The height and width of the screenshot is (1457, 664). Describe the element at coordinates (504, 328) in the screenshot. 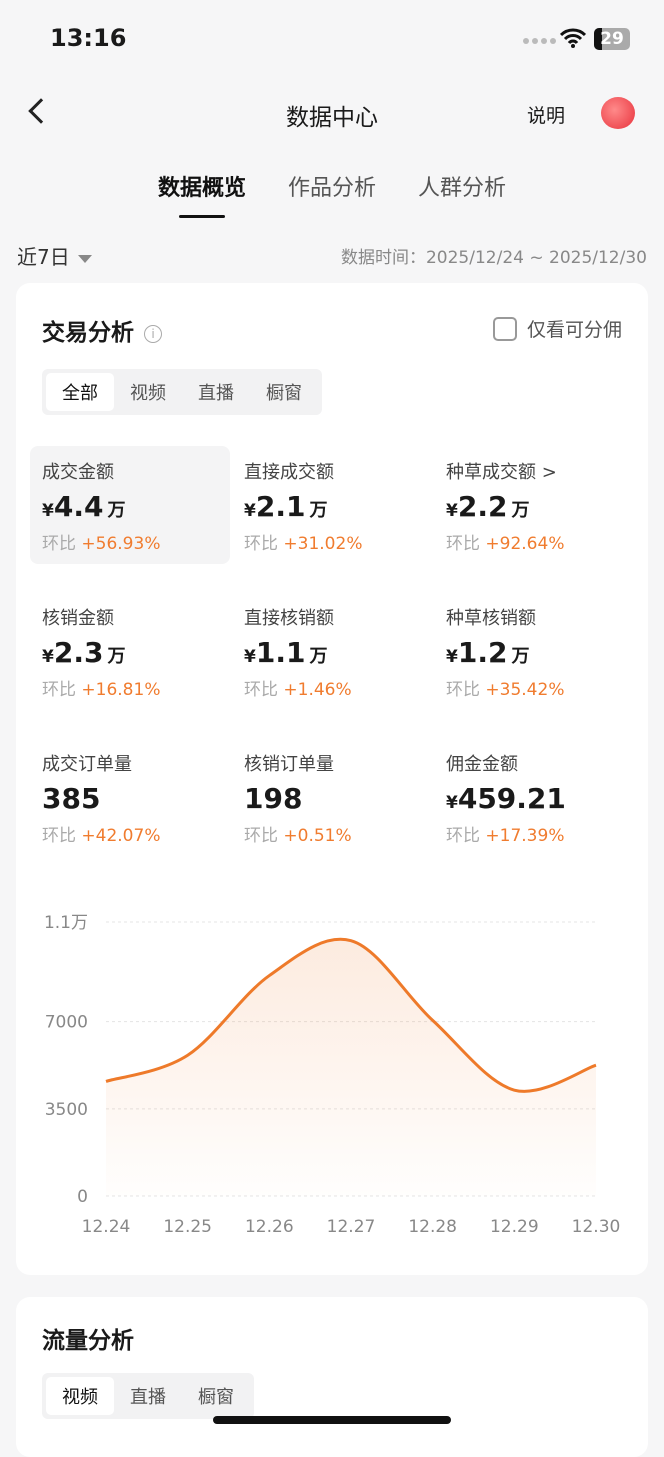

I see `checkbox-icon` at that location.